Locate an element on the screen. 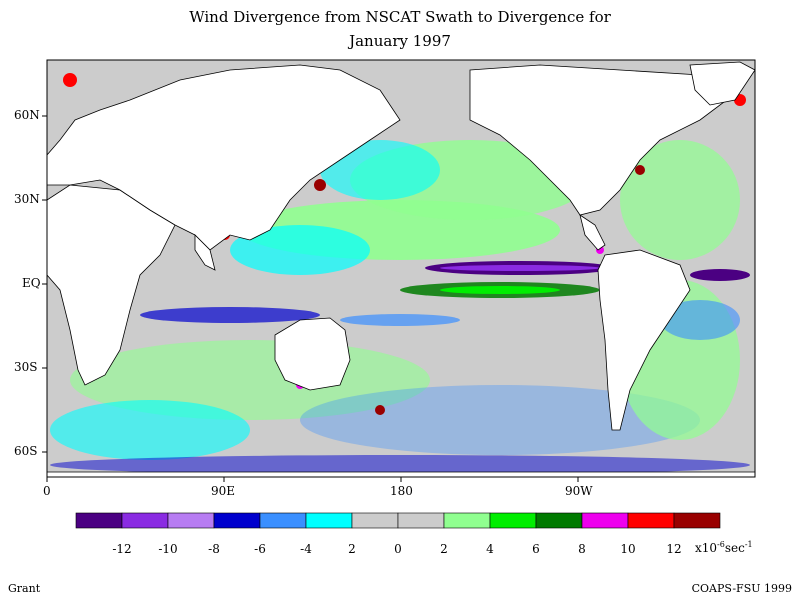 This screenshot has height=600, width=800. lon-label-90w: 90W is located at coordinates (579, 491).